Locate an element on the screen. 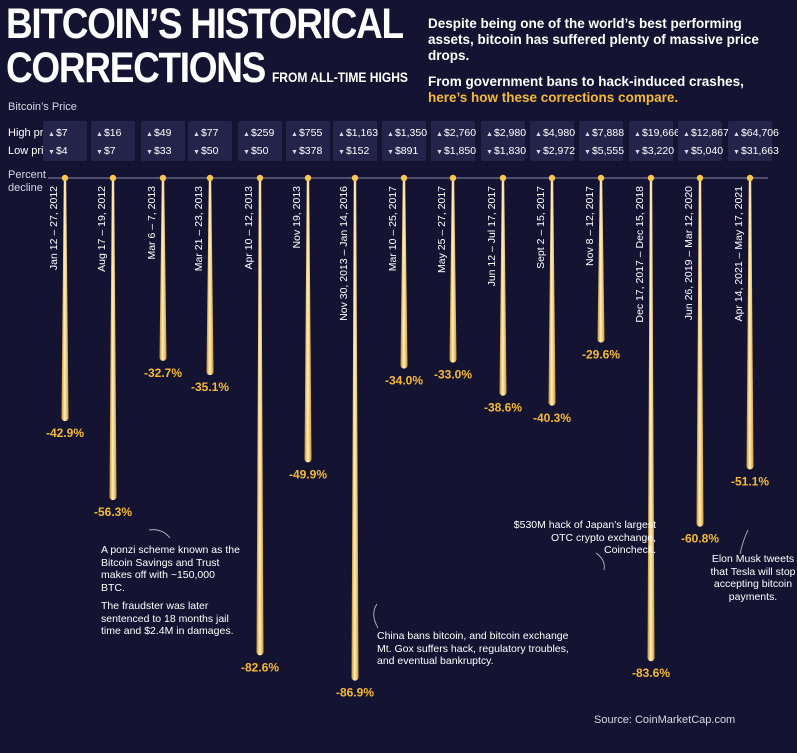 The height and width of the screenshot is (753, 797). category-label: Mar 21 – 23, 2013 is located at coordinates (199, 228).